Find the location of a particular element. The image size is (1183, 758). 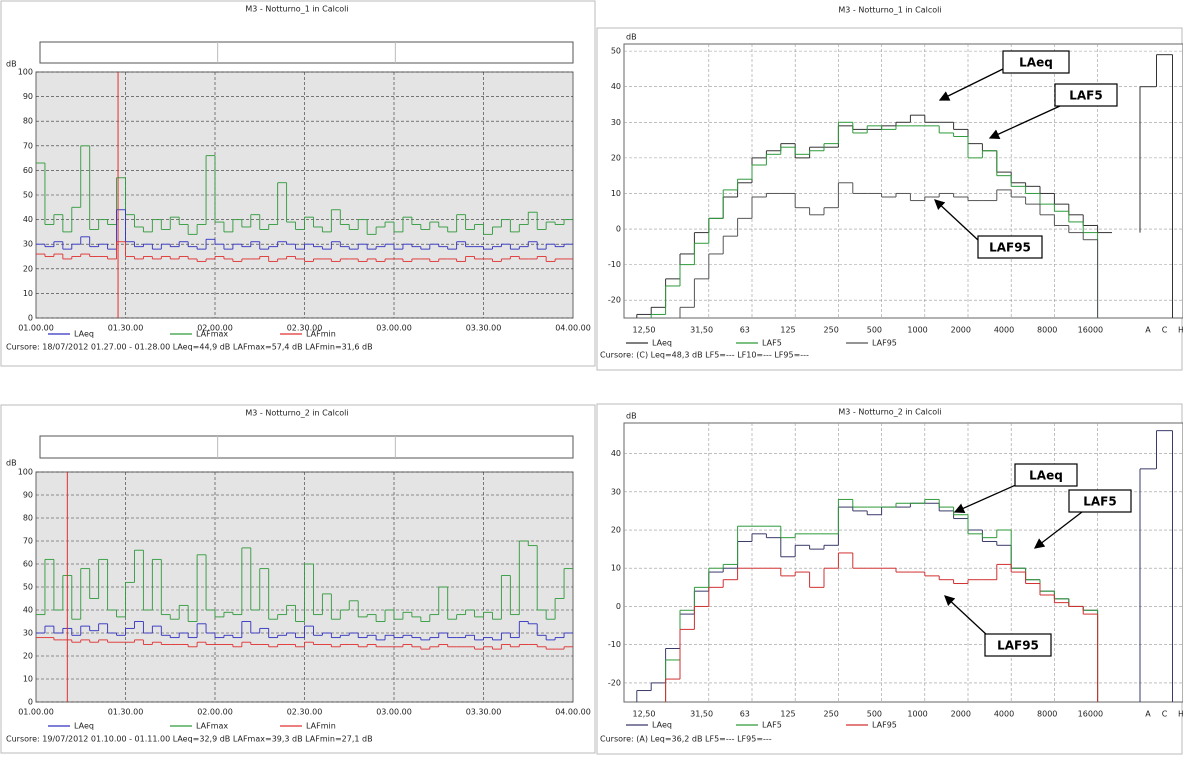

chart-title: M3 - Notturno_1 in Calcoli is located at coordinates (296, 9).